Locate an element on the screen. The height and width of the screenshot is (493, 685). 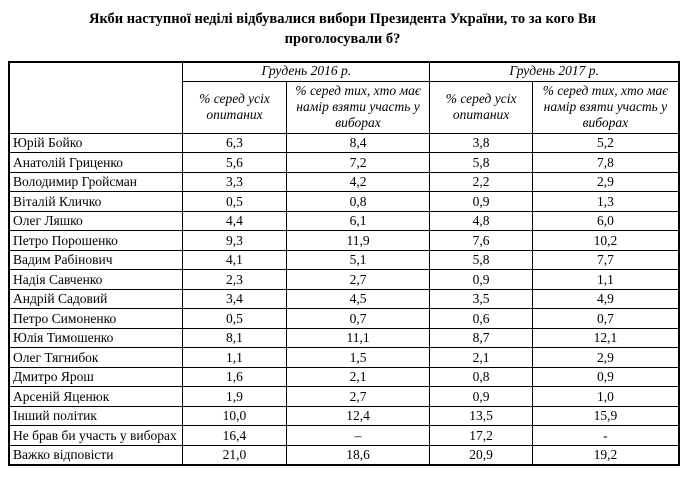
row-value: 1,5 is located at coordinates (358, 357).